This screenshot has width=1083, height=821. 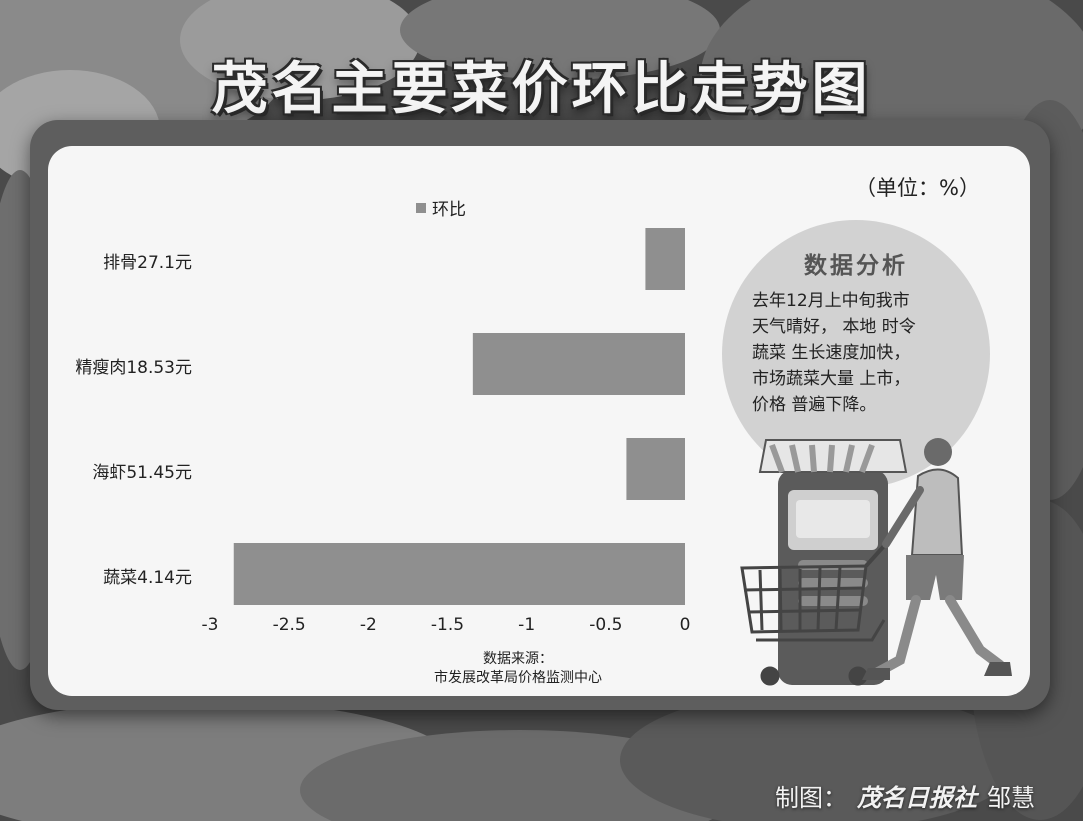 I want to click on analysis-line: 蔬菜 生长速度加快，, so click(x=831, y=353).